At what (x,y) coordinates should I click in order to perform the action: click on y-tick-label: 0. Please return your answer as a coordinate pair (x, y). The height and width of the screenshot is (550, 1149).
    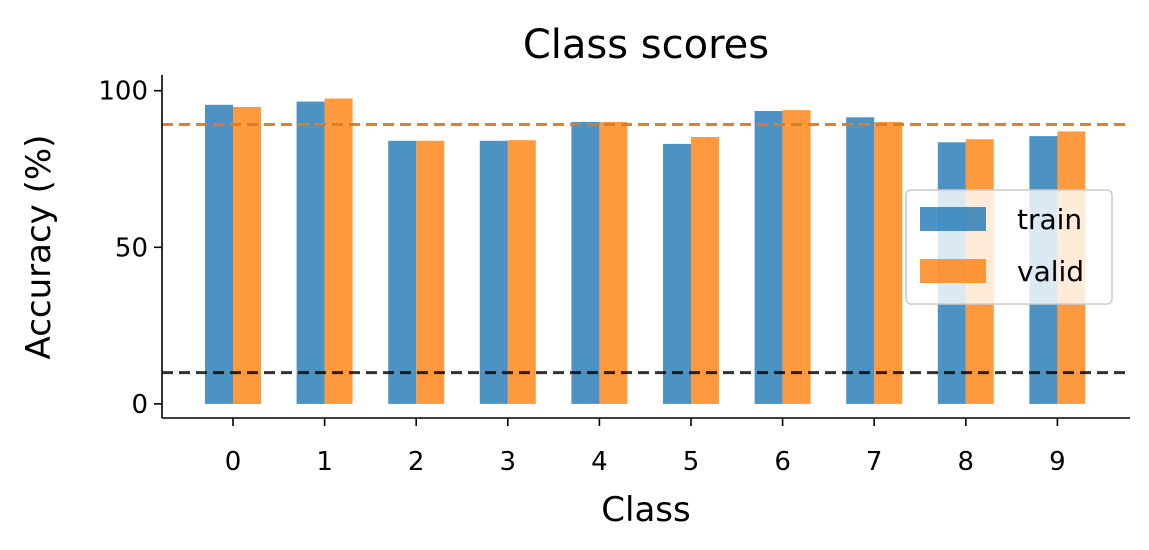
    Looking at the image, I should click on (139, 405).